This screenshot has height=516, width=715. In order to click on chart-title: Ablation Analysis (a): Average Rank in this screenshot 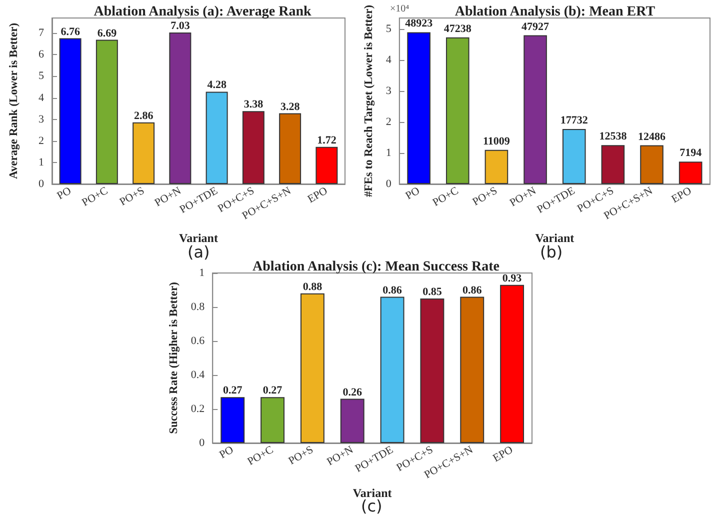, I will do `click(203, 12)`.